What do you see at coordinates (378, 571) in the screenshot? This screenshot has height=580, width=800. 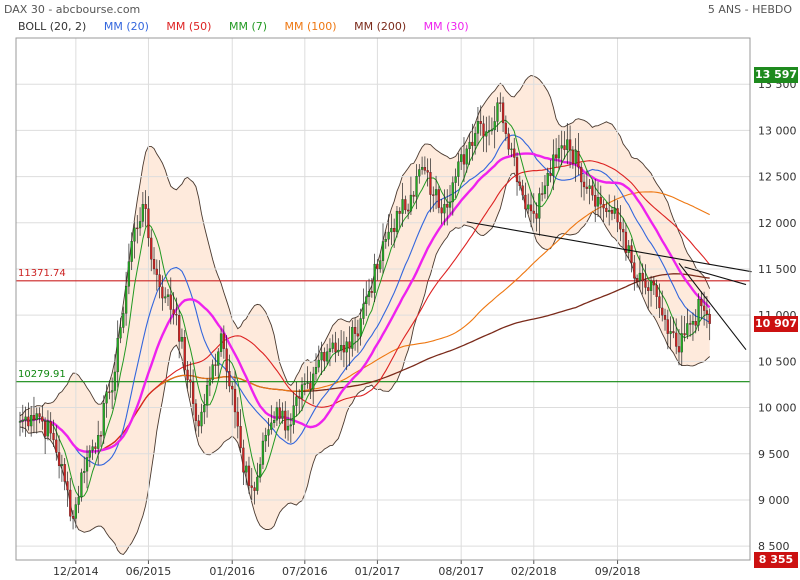 I see `x-tick-label: 01/2017` at bounding box center [378, 571].